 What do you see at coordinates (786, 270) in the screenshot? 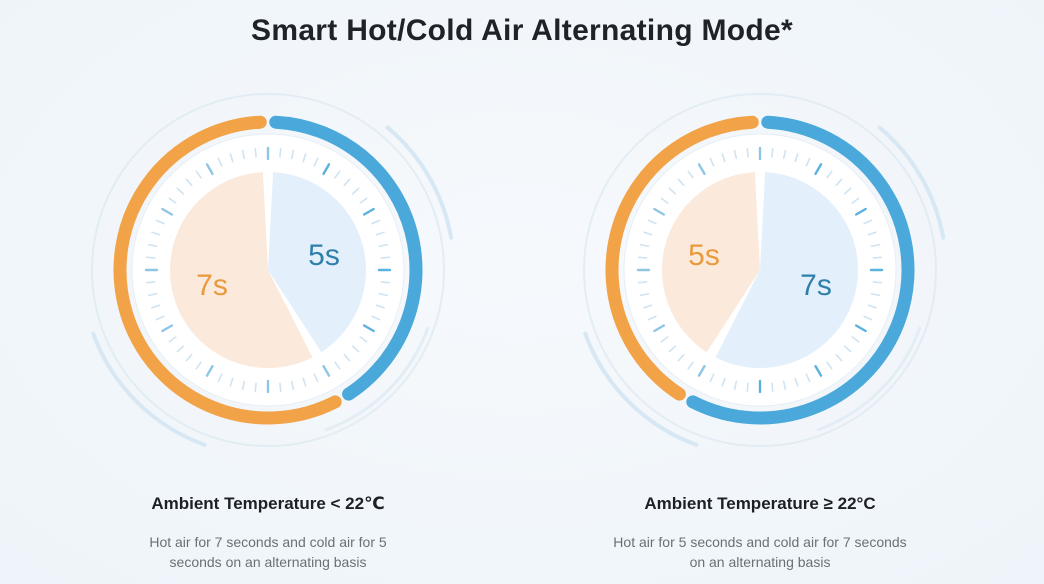
I see `cold-air-sector` at bounding box center [786, 270].